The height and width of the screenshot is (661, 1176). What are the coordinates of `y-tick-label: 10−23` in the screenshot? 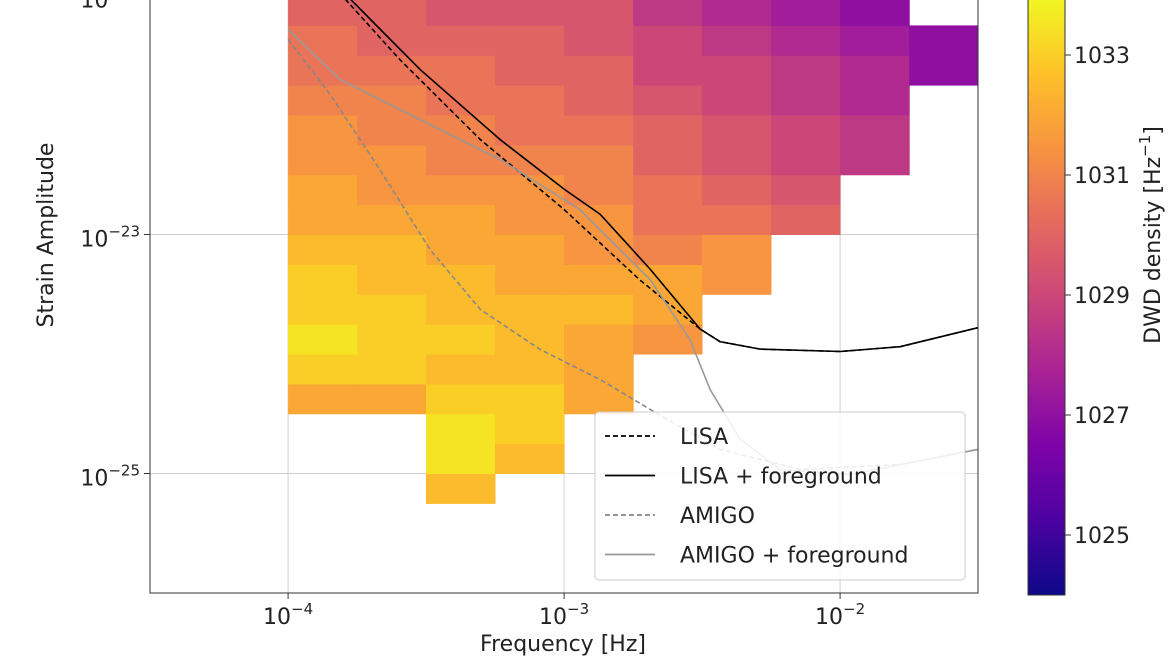 It's located at (110, 238).